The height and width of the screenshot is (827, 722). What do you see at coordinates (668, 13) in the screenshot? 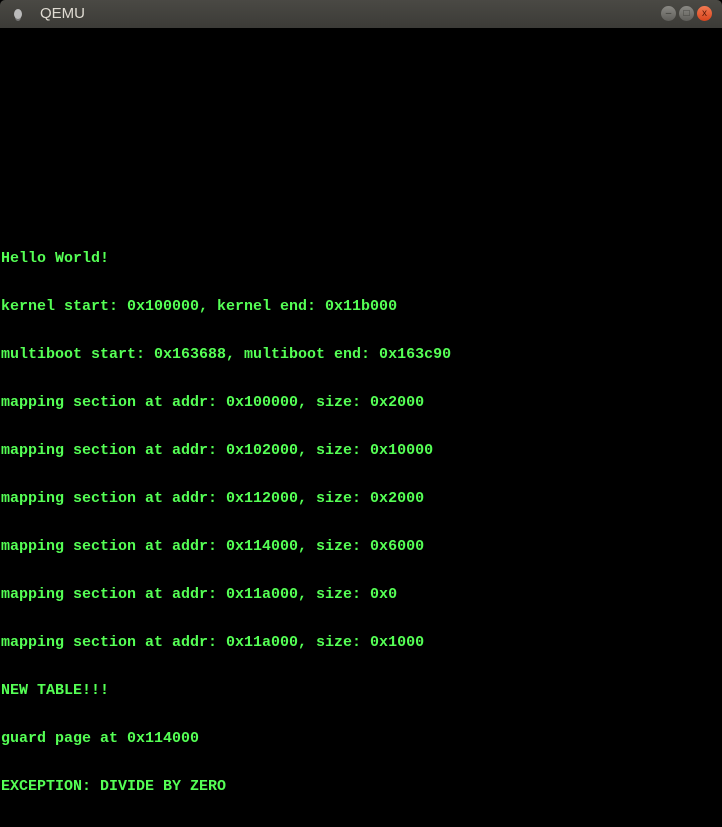
I see `minimize-button: –` at bounding box center [668, 13].